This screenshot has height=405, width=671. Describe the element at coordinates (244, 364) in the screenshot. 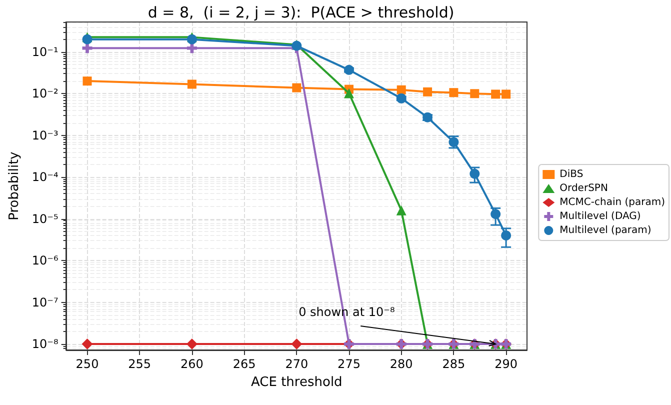

I see `x-tick-label: 265` at that location.